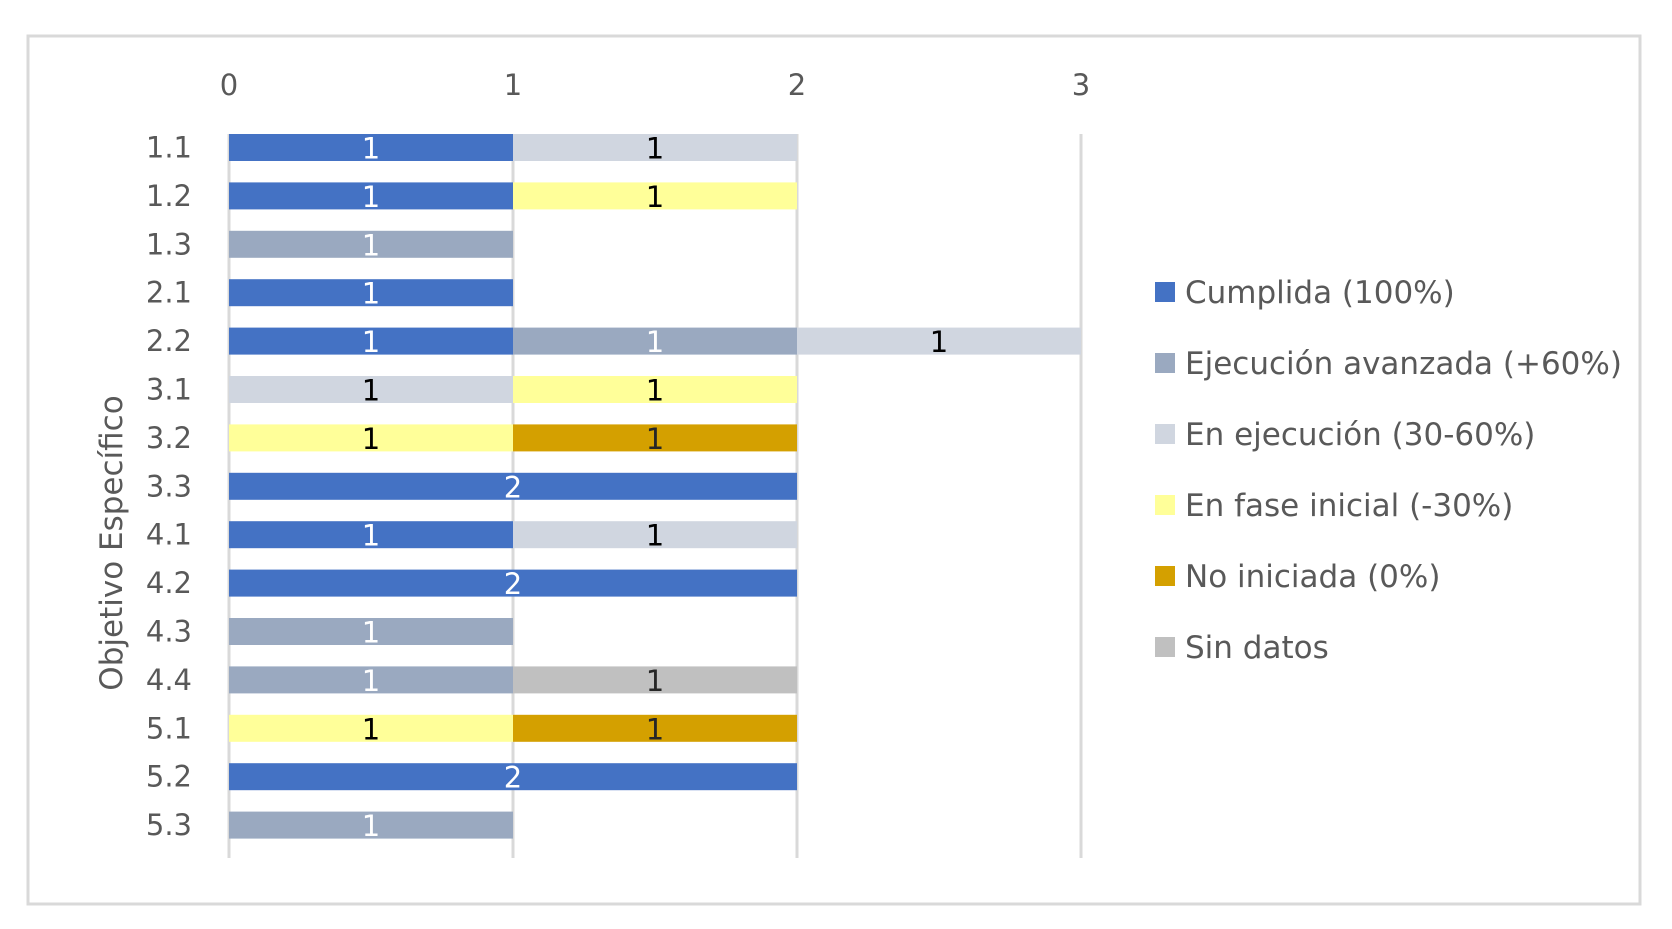 Image resolution: width=1672 pixels, height=929 pixels. I want to click on category-label: 4.3, so click(169, 632).